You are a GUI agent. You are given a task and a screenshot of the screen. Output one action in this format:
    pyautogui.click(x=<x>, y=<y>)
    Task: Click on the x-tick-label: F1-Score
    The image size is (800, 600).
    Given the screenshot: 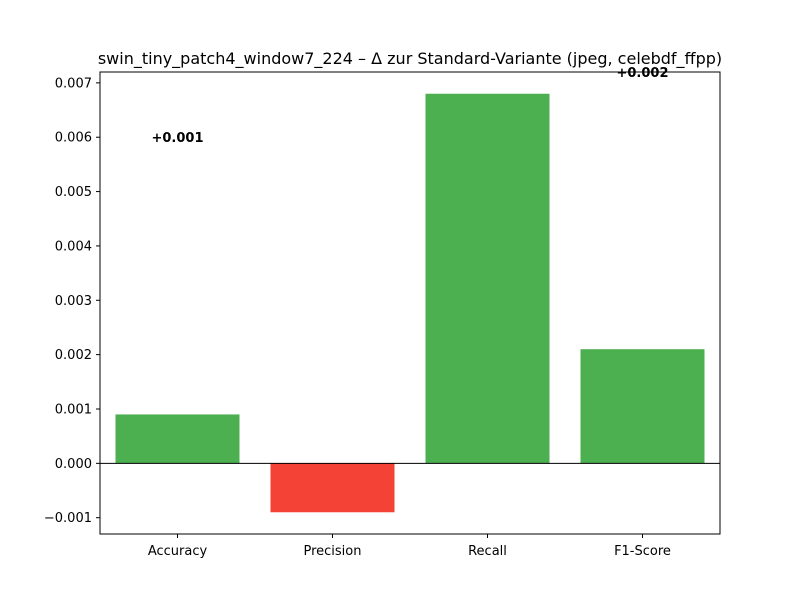 What is the action you would take?
    pyautogui.click(x=642, y=551)
    